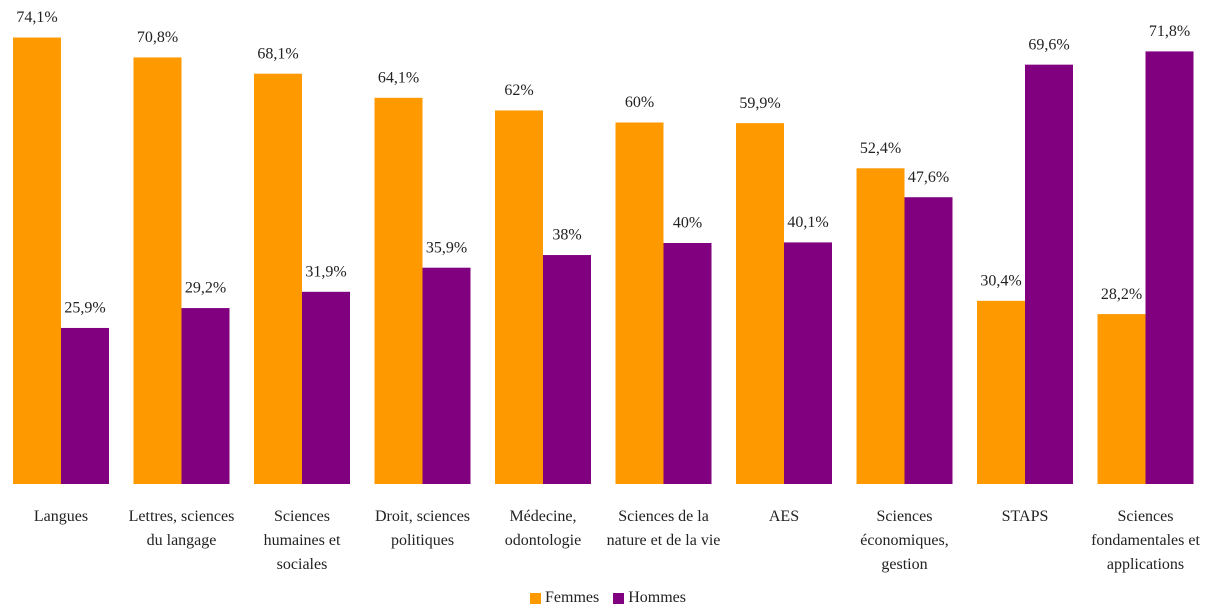  I want to click on x-tick-label: Sciences de la nature et de la vie, so click(663, 528).